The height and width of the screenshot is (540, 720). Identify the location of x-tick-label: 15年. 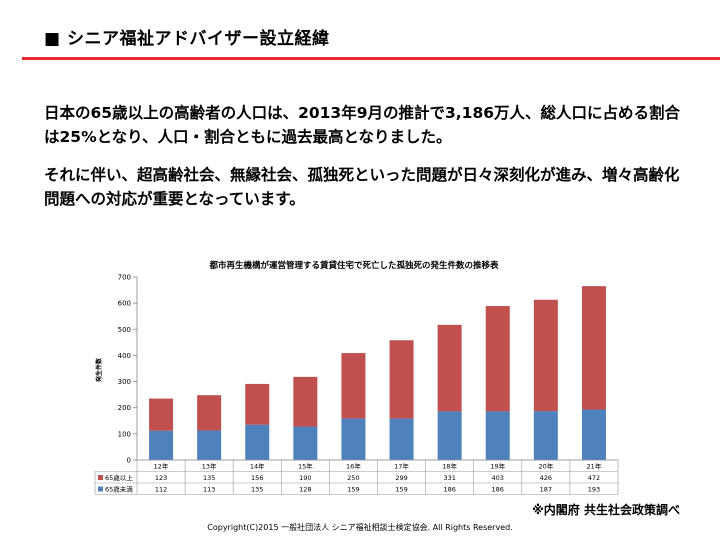
(305, 466).